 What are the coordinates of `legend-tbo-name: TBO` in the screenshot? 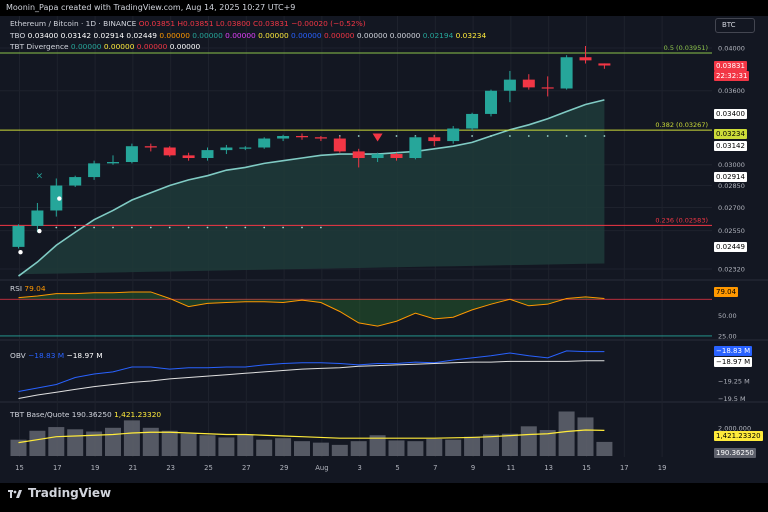 It's located at (18, 35).